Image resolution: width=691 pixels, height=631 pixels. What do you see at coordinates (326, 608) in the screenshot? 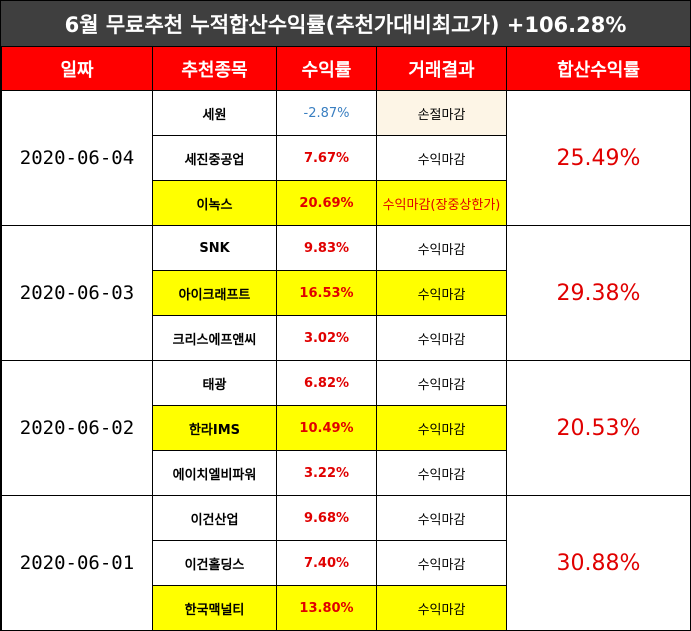
I see `return-cell: 13.80%` at bounding box center [326, 608].